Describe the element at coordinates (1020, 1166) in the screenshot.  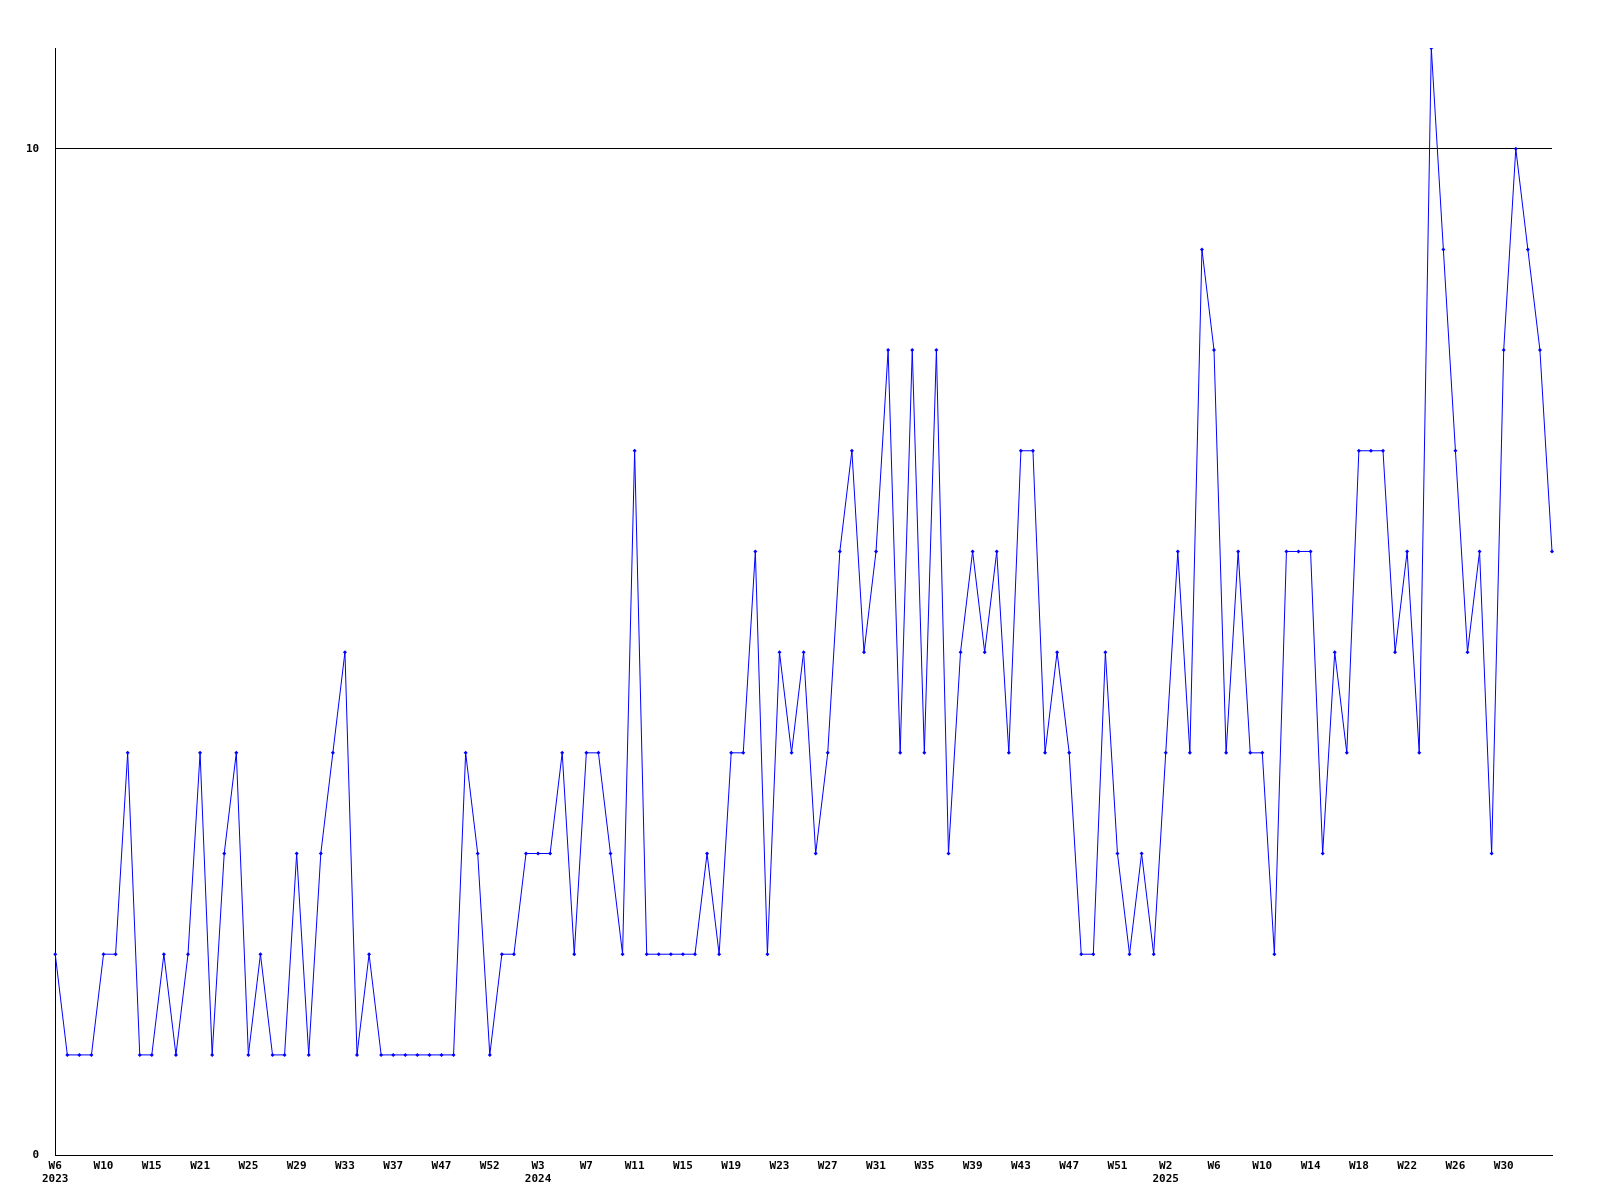
I see `x-tick-label: W43` at that location.